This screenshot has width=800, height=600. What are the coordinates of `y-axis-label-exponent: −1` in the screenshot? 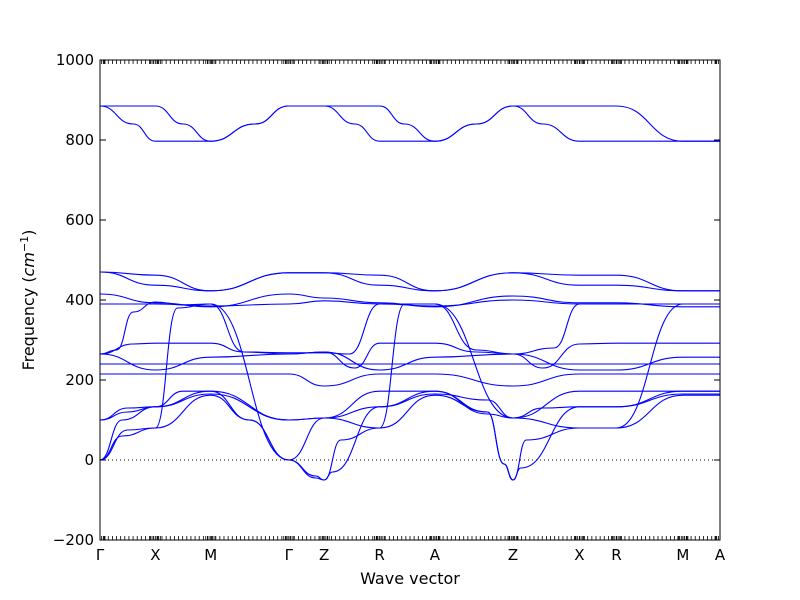 It's located at (24, 244).